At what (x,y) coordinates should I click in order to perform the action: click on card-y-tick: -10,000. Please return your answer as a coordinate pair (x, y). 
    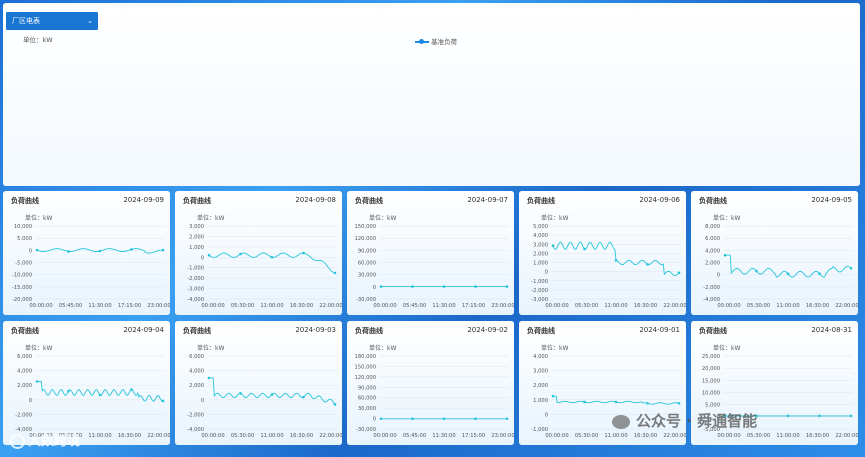
    Looking at the image, I should click on (22, 276).